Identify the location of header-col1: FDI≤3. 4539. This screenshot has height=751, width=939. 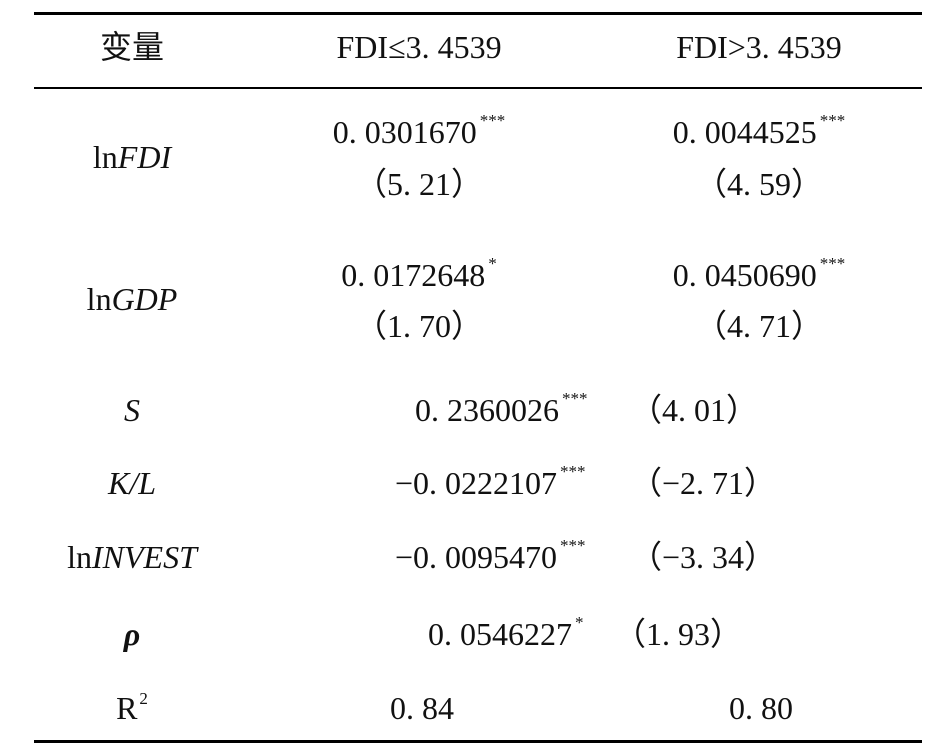
(419, 47).